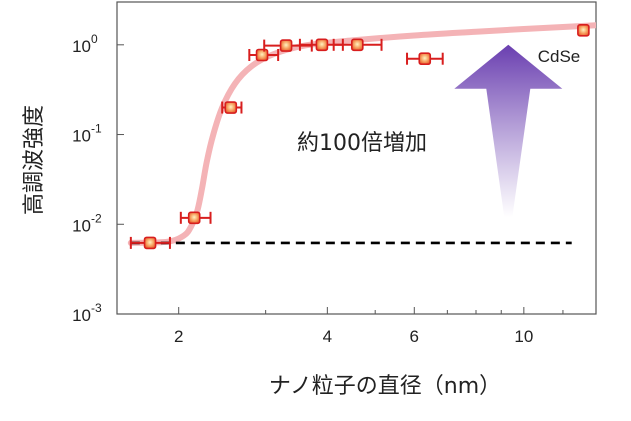 The height and width of the screenshot is (421, 631). Describe the element at coordinates (94, 39) in the screenshot. I see `y-tick-exponent: 0` at that location.